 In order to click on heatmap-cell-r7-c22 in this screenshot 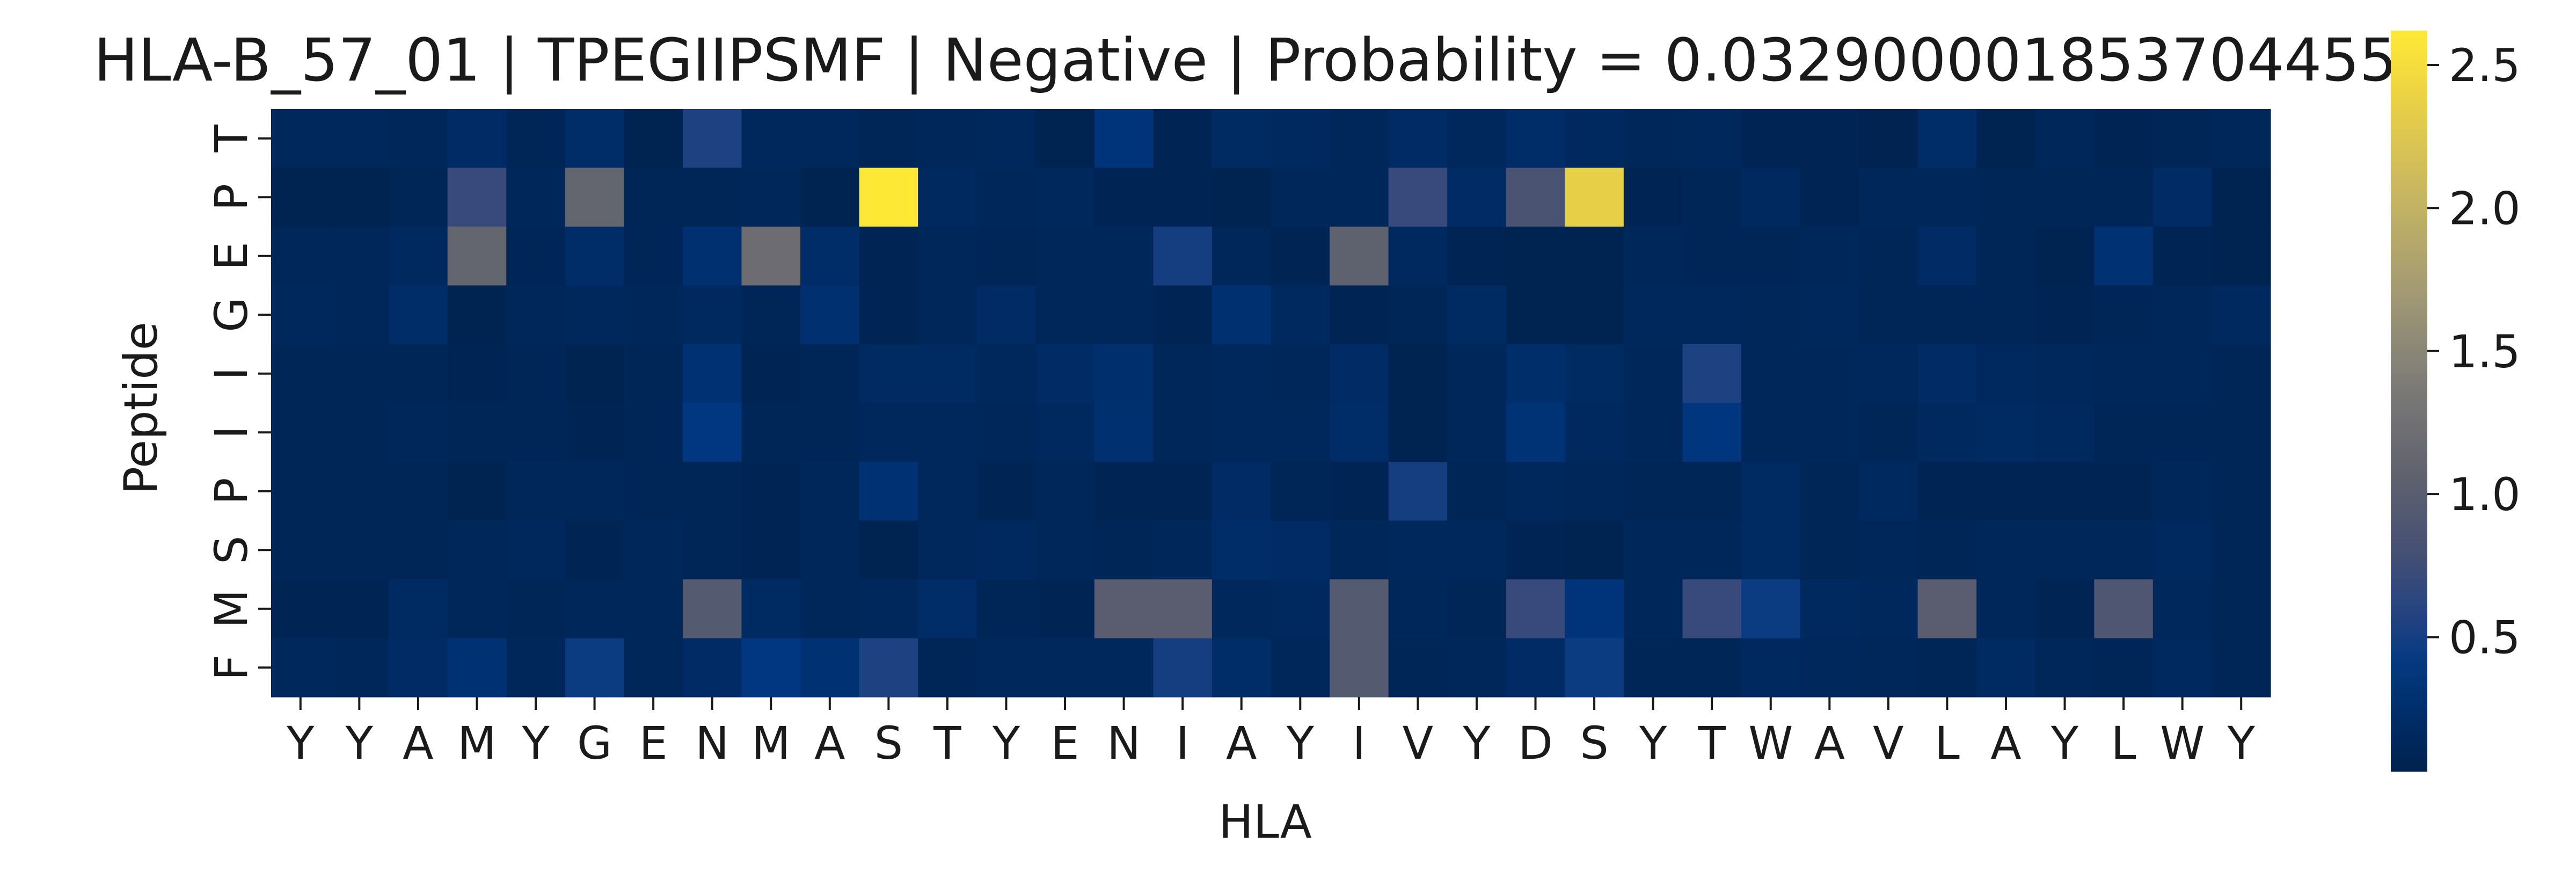, I will do `click(1594, 550)`.